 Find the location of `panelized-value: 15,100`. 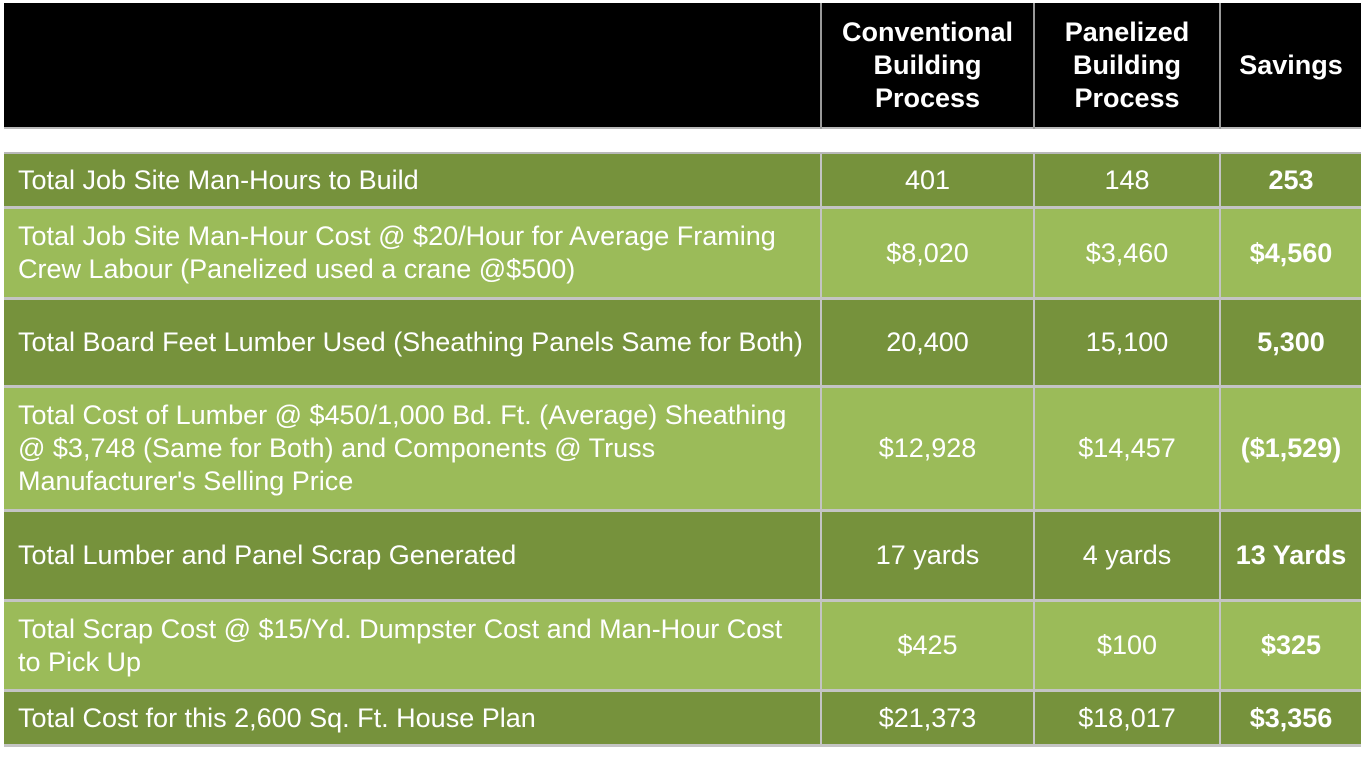

panelized-value: 15,100 is located at coordinates (1126, 343).